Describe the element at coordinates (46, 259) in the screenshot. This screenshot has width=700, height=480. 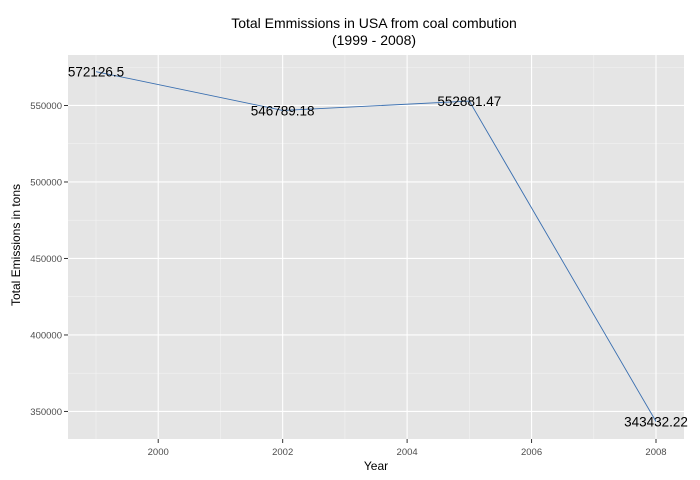
I see `y-tick-label: 450000` at that location.